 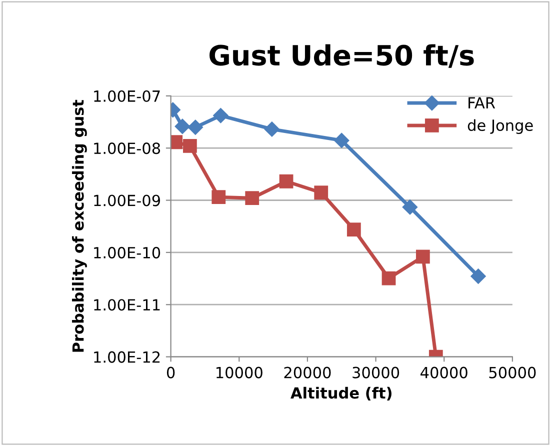 I want to click on x-tick-label: 0, so click(x=170, y=372).